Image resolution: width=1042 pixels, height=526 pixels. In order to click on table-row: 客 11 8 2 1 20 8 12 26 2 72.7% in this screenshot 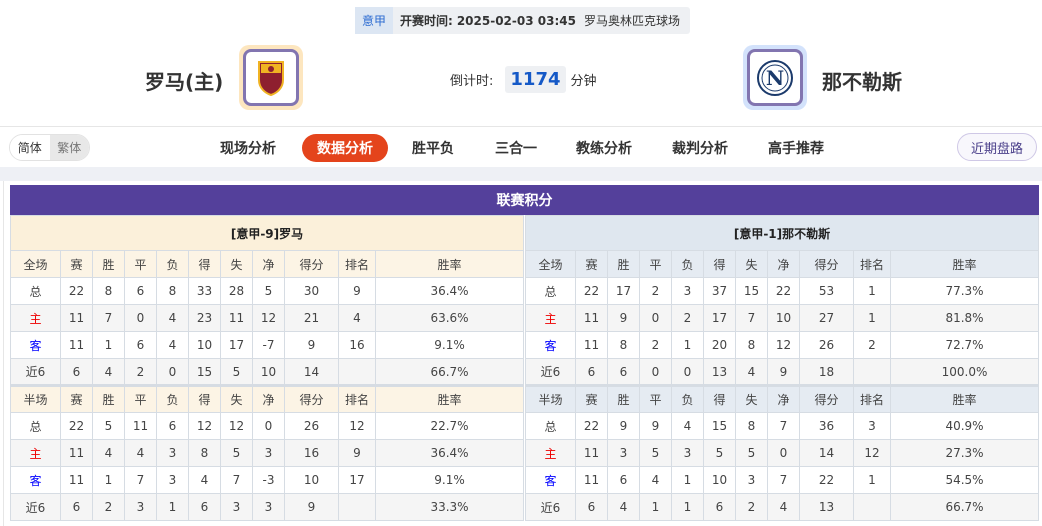, I will do `click(782, 345)`.